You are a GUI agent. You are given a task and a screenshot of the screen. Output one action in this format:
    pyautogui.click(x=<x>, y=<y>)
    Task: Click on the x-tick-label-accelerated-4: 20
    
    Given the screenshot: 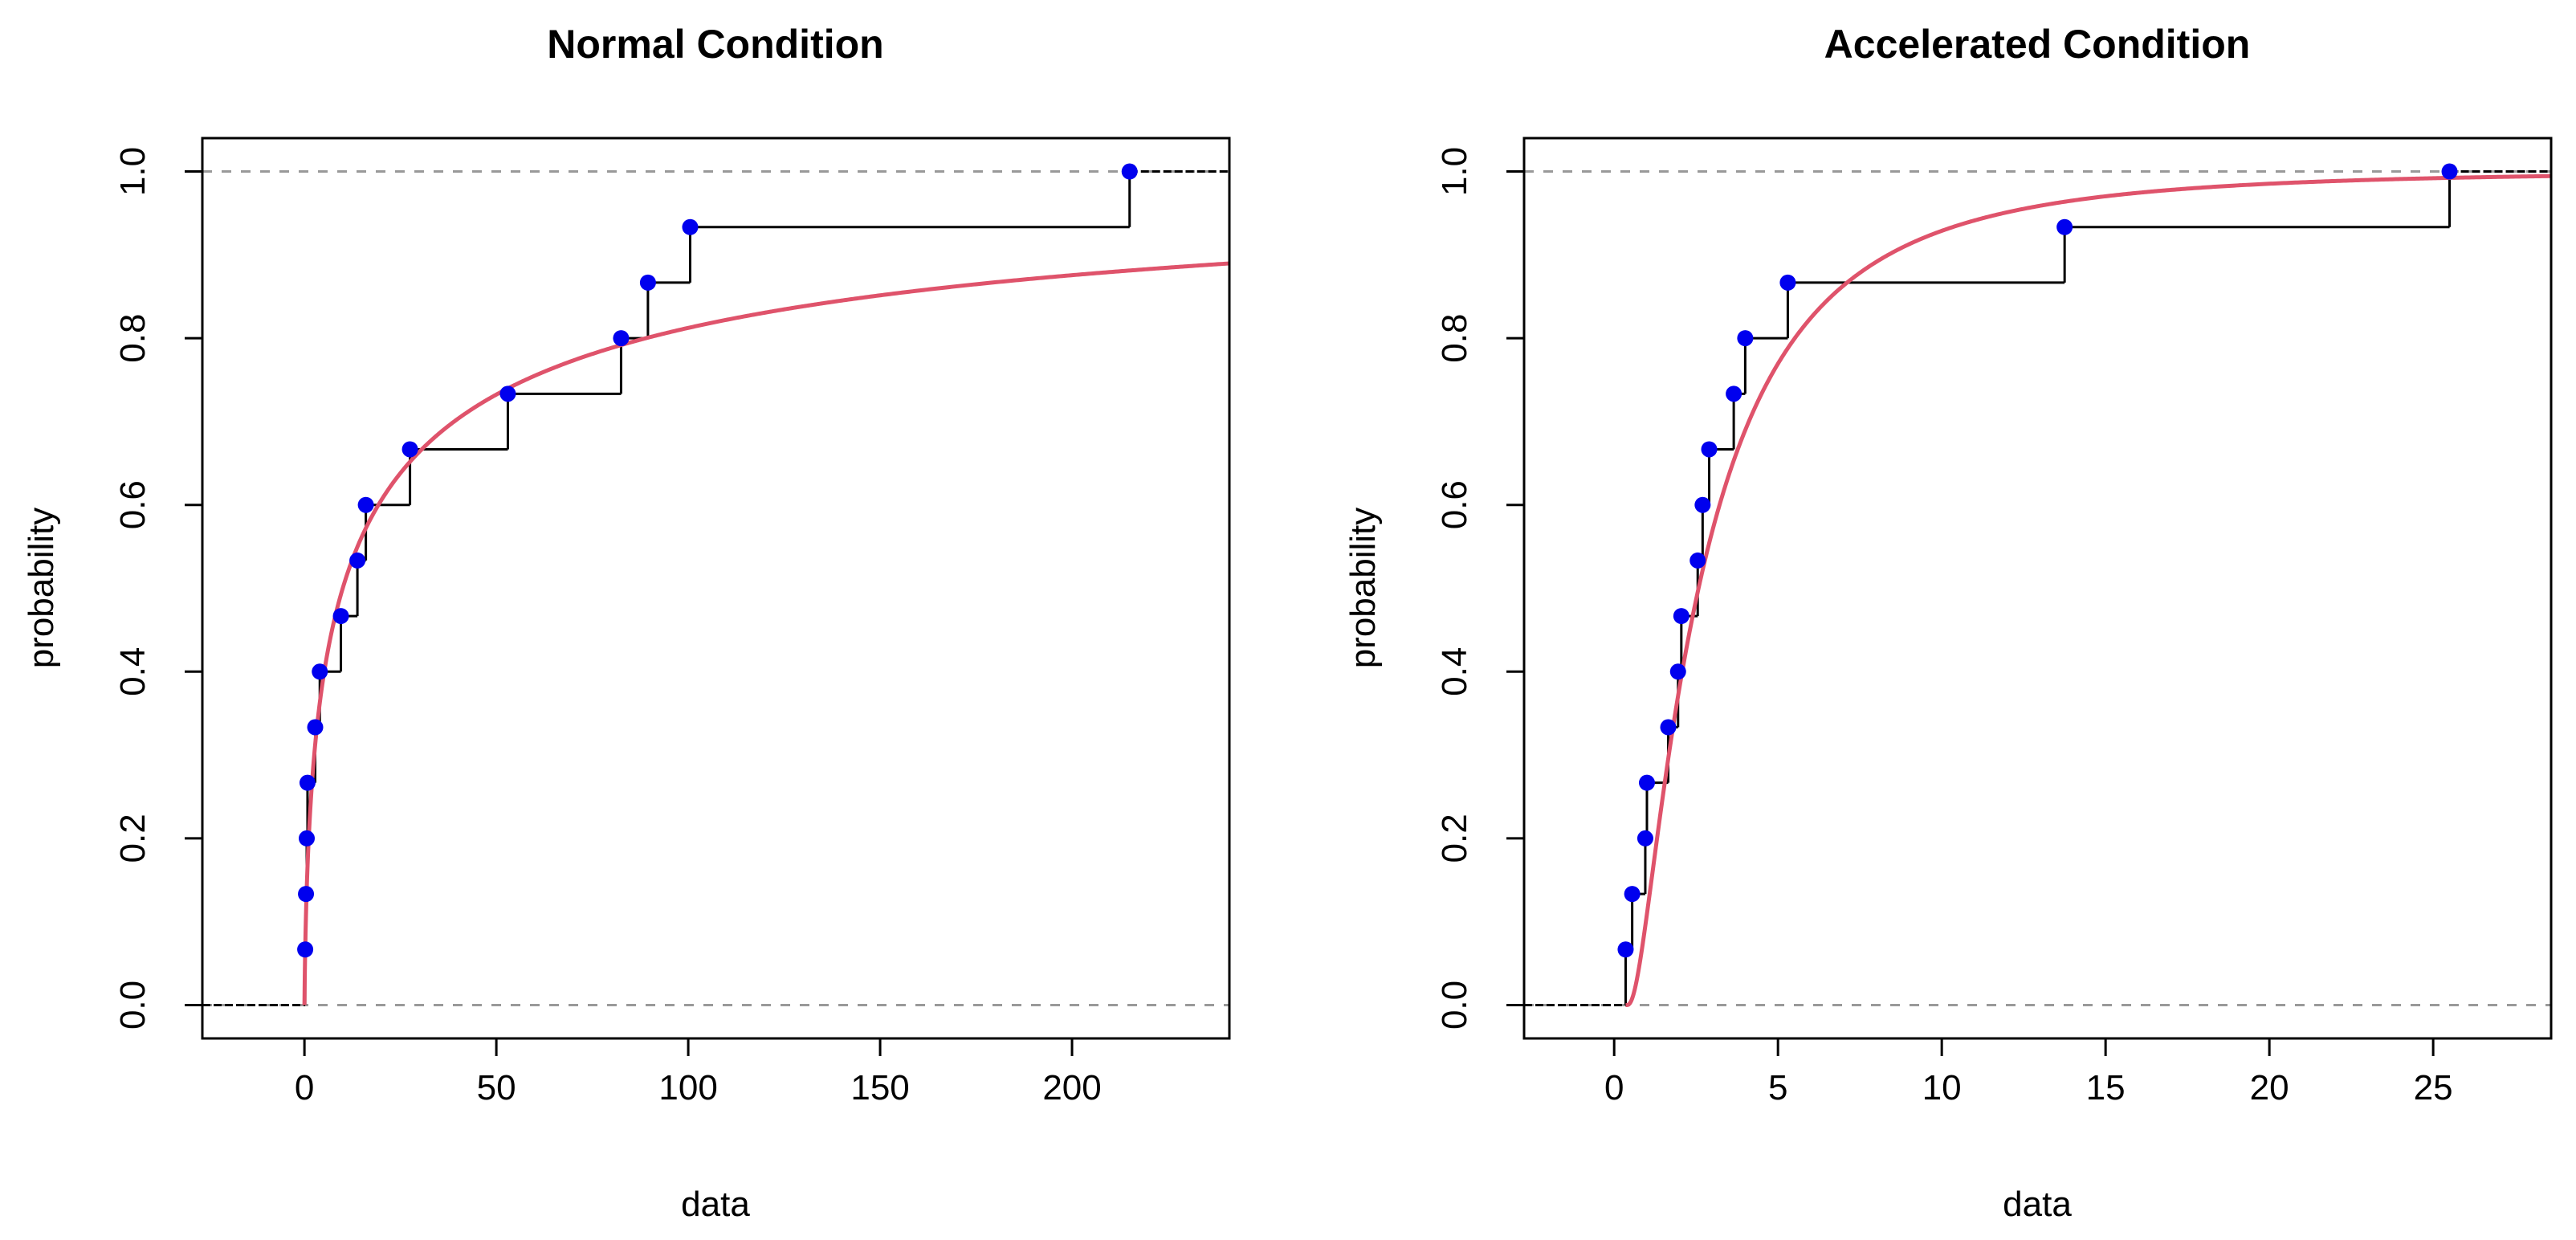 What is the action you would take?
    pyautogui.click(x=2269, y=1087)
    